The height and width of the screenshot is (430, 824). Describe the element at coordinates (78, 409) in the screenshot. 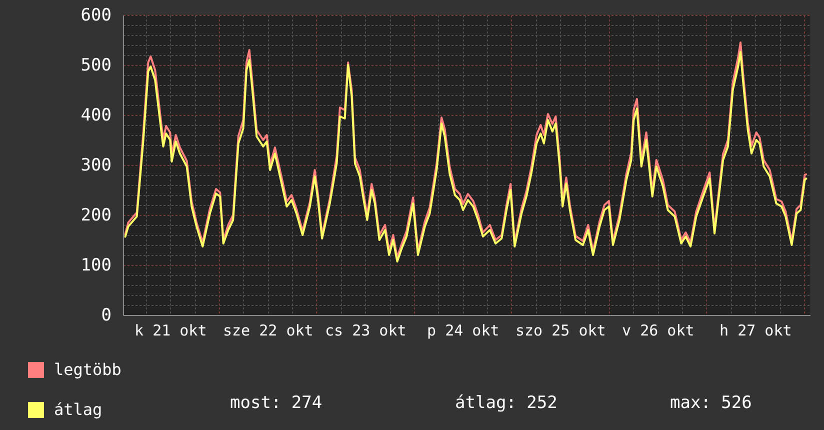

I see `legend-label: átlag` at that location.